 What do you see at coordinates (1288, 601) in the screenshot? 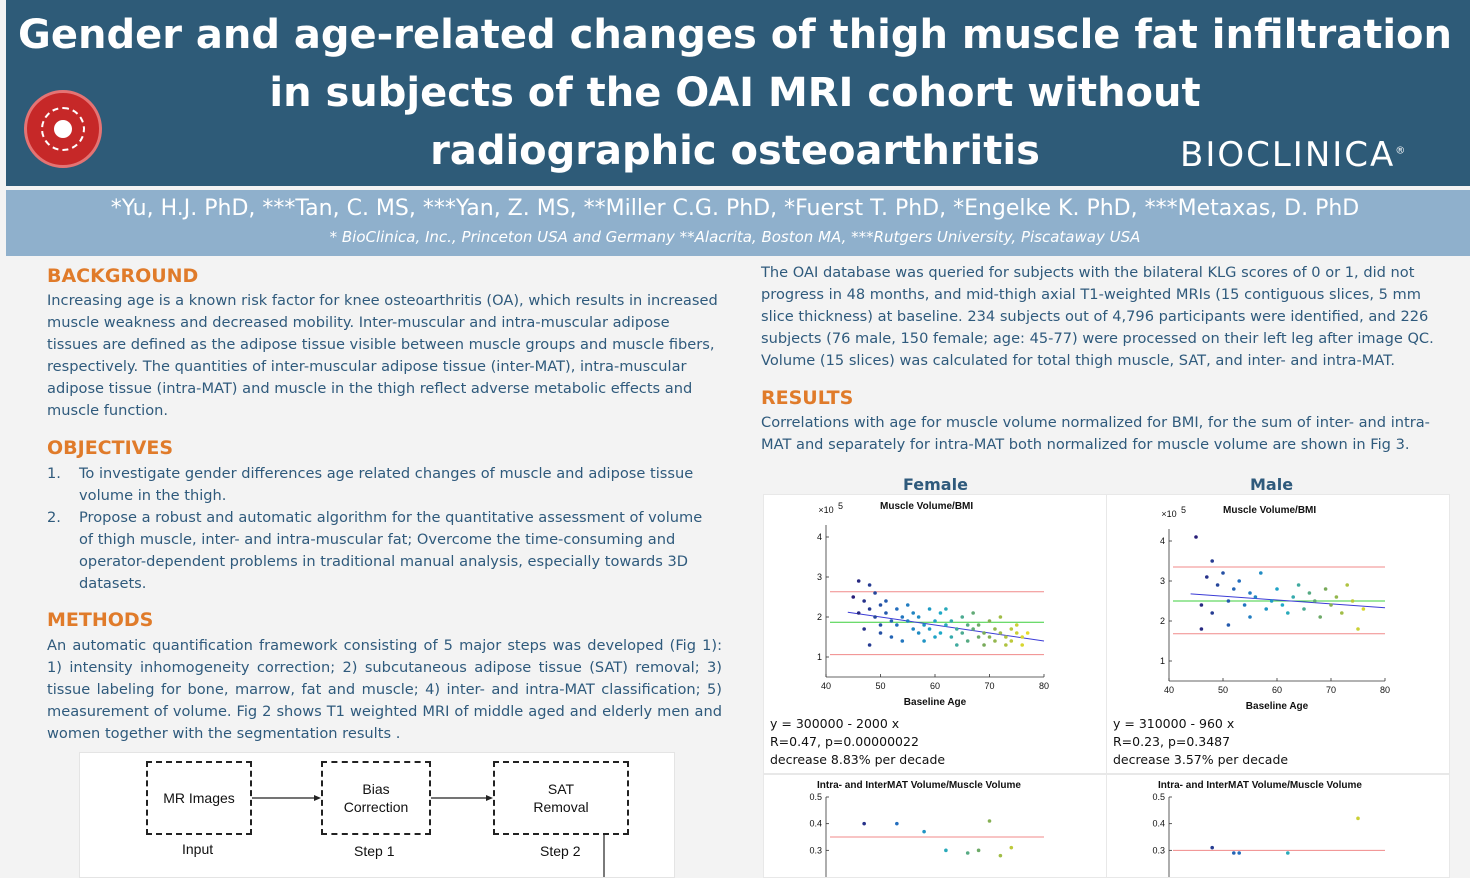
I see `regression-line` at bounding box center [1288, 601].